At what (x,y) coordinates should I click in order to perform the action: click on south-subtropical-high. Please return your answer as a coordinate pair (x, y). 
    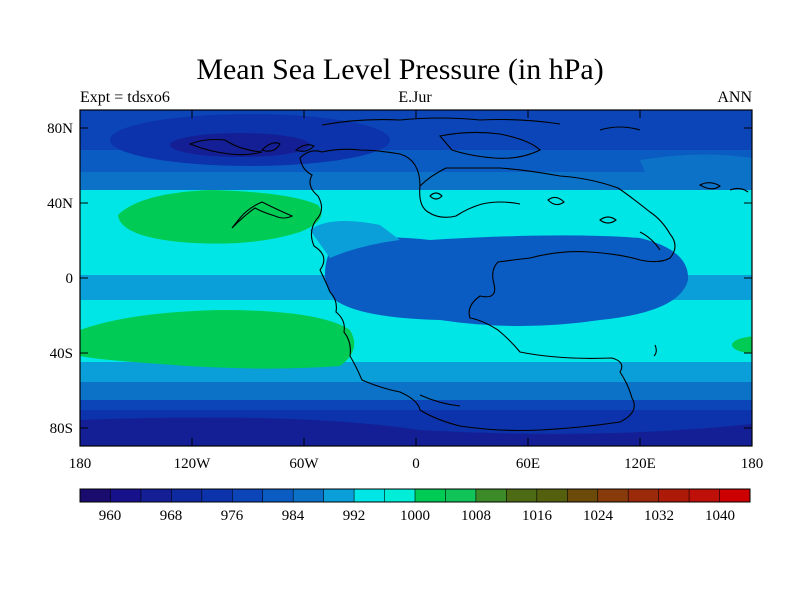
    Looking at the image, I should click on (217, 339).